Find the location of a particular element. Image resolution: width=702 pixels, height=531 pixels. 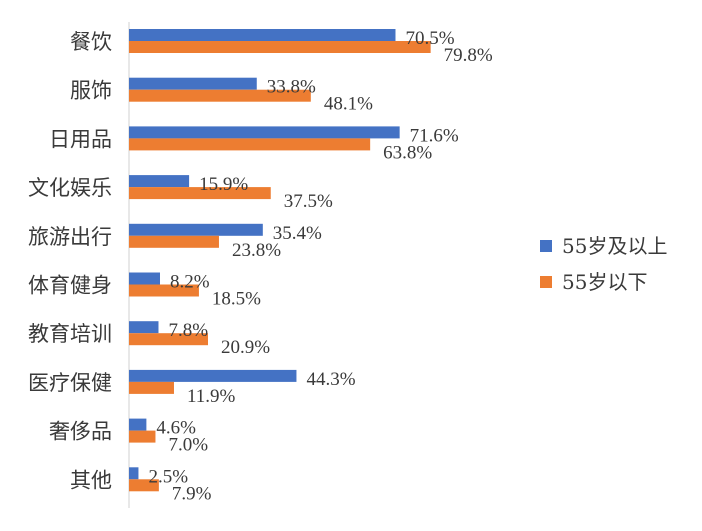

category-label: 奢侈品 is located at coordinates (80, 432).